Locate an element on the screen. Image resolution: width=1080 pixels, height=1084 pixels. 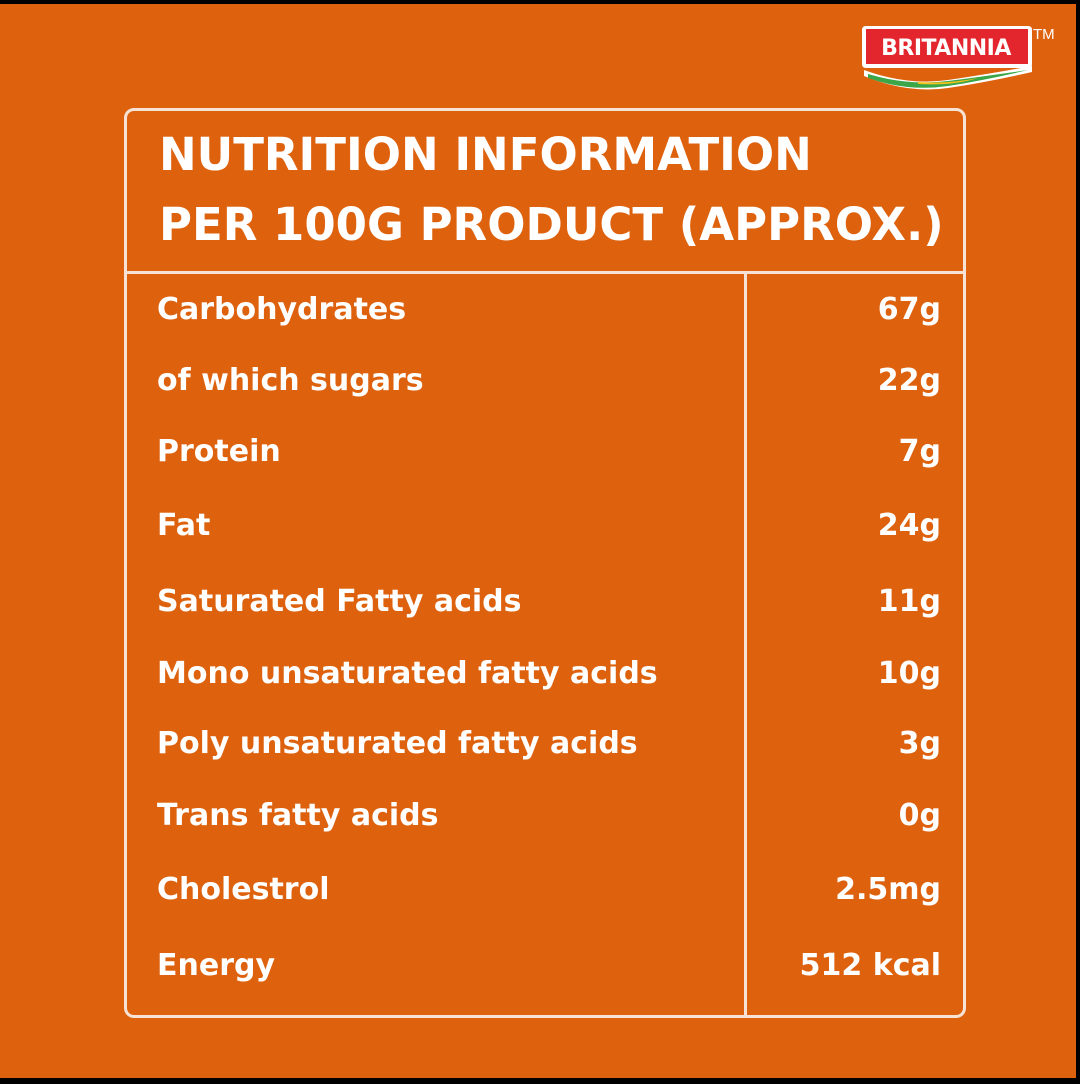
nutrition-row: Poly unsaturated fatty acids 3g is located at coordinates (545, 744).